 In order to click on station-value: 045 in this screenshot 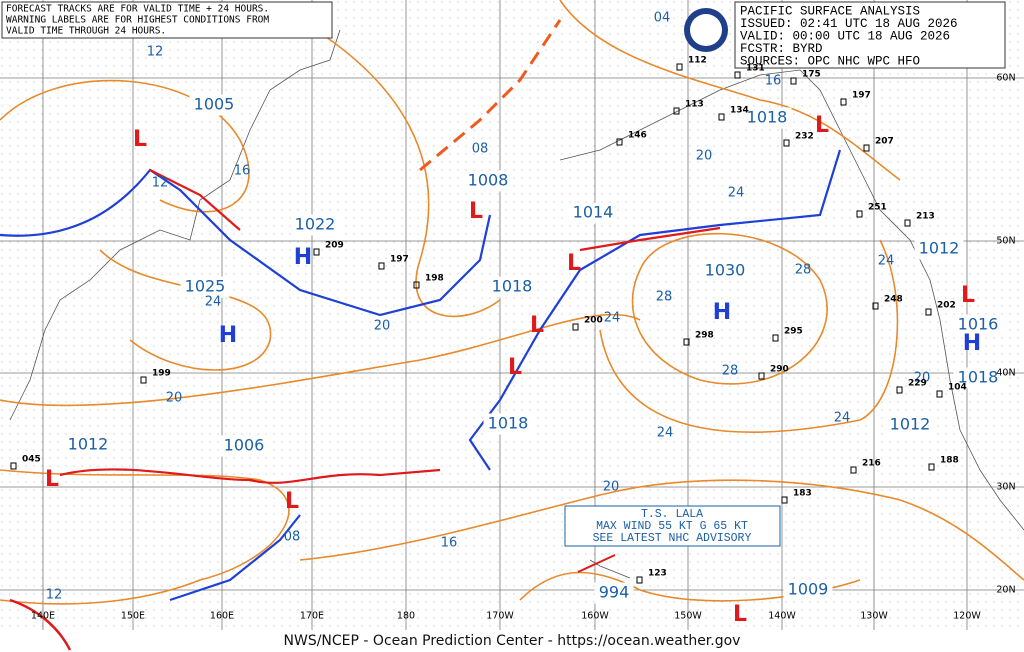, I will do `click(31, 460)`.